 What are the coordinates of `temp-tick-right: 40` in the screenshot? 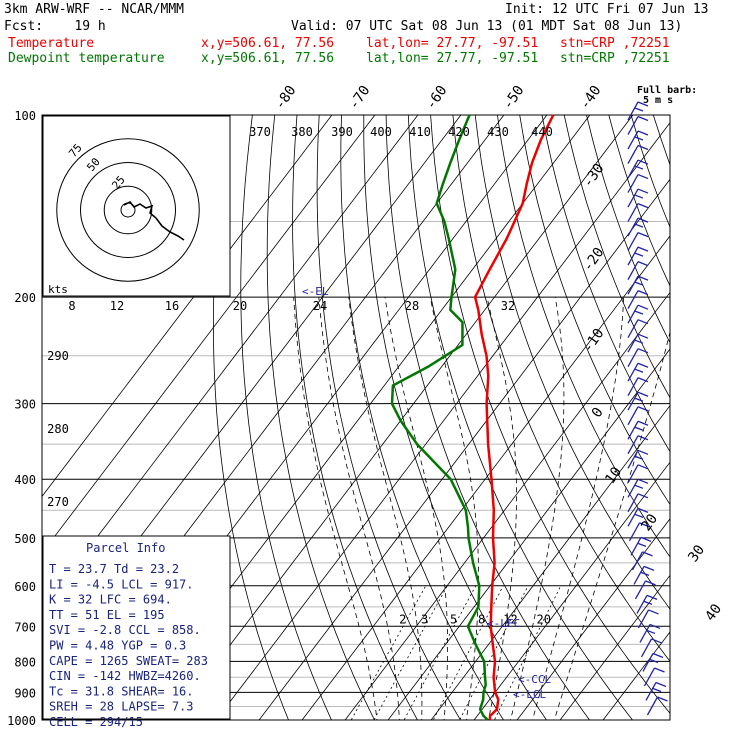 It's located at (713, 612).